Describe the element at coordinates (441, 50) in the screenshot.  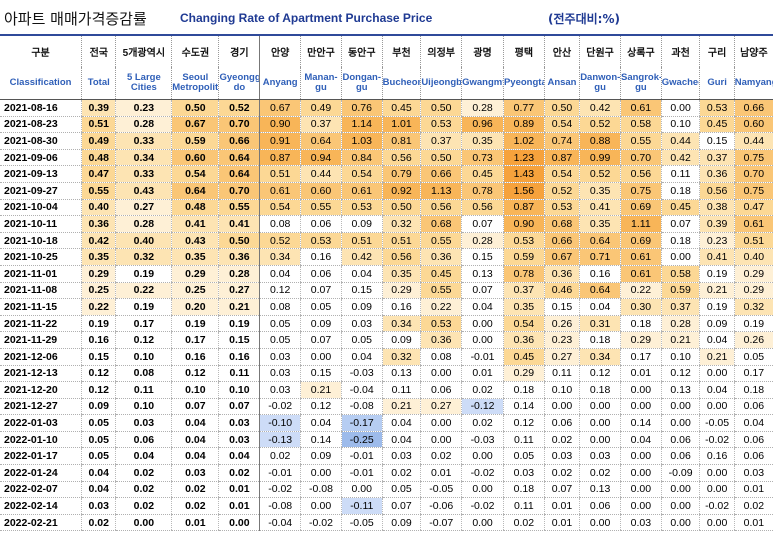
I see `header-korean-8: 의정부` at that location.